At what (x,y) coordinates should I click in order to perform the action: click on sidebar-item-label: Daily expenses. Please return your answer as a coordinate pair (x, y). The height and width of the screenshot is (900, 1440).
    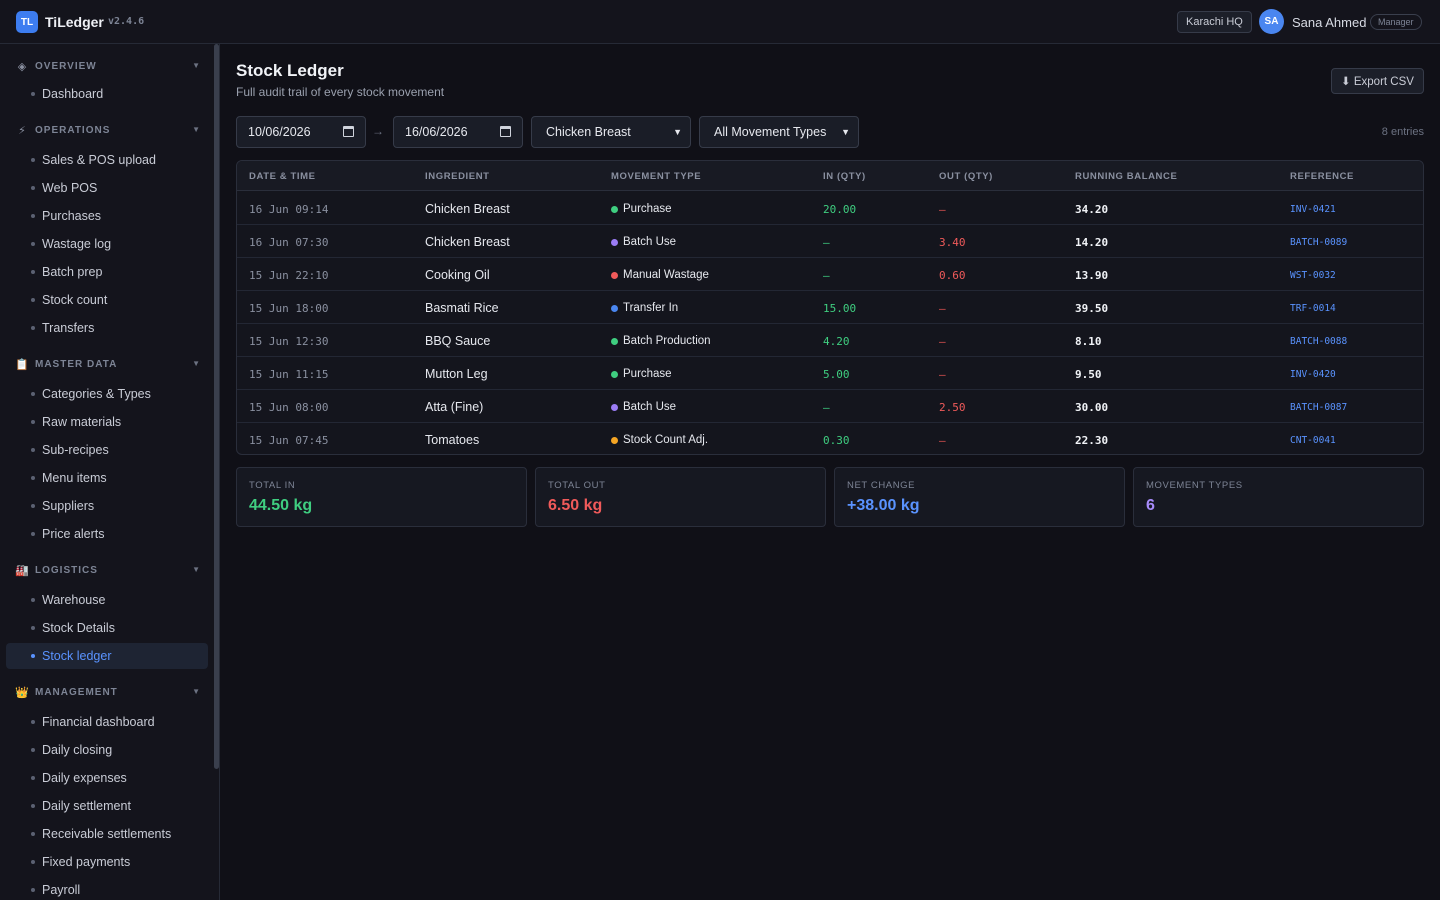
    Looking at the image, I should click on (84, 778).